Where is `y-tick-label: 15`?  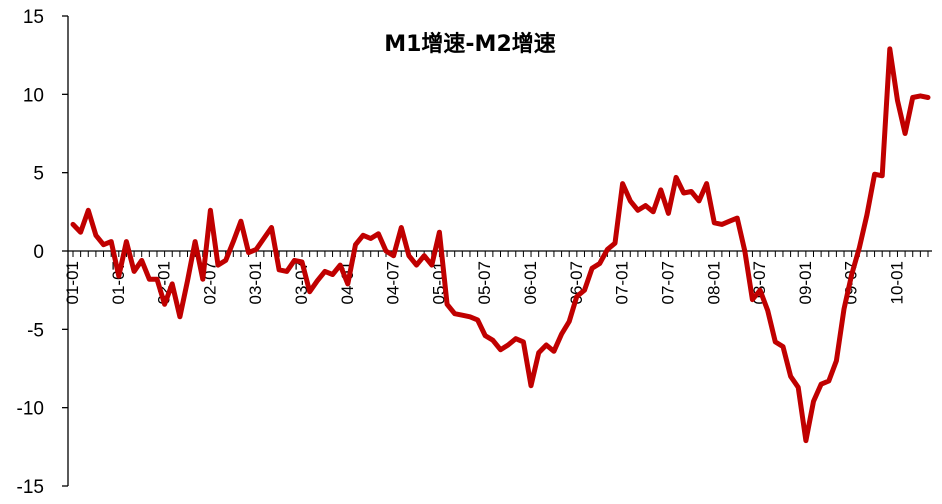
y-tick-label: 15 is located at coordinates (33, 17).